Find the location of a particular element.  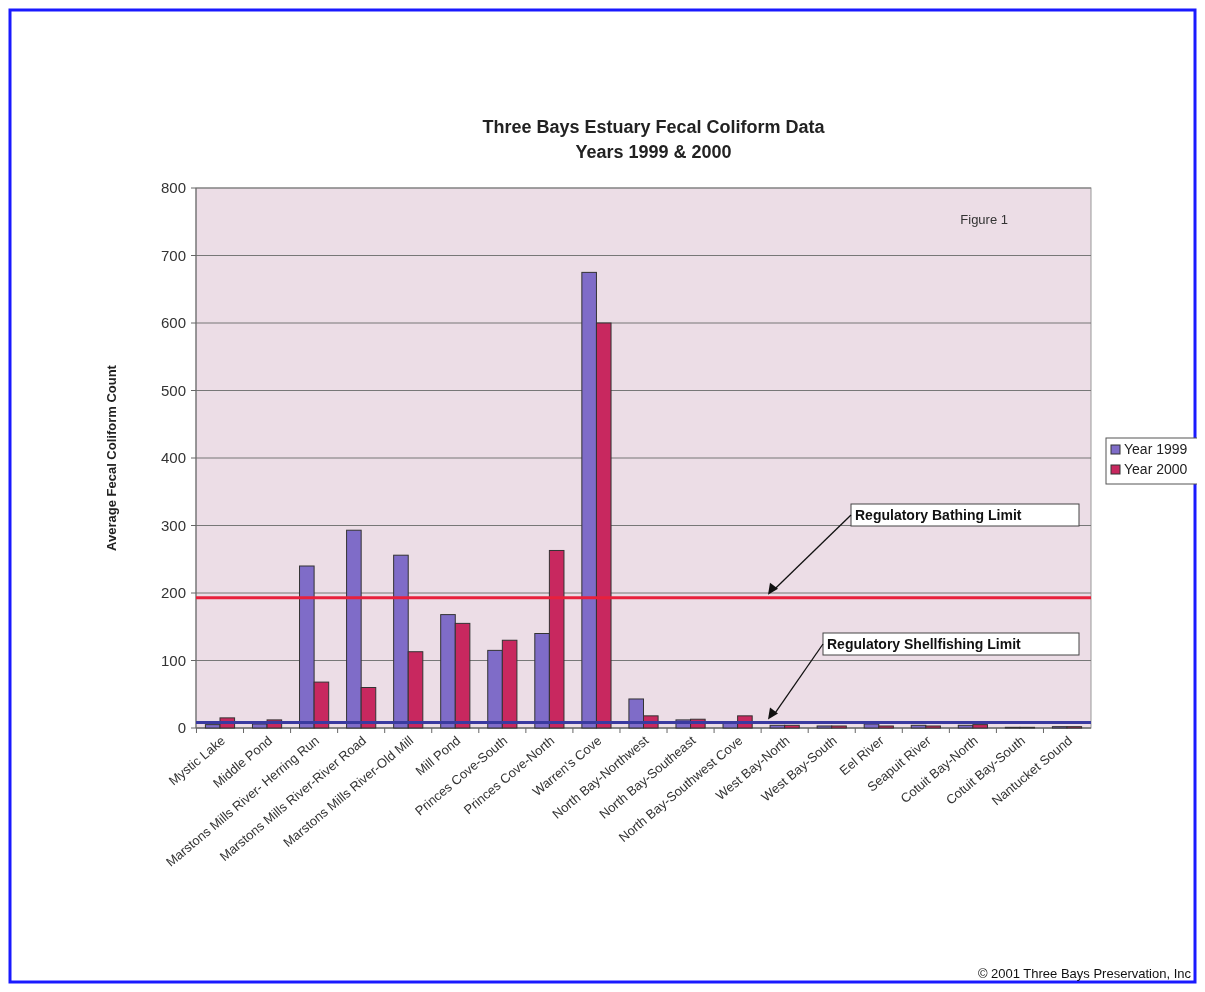

y-axis-title: Average Fecal Coliform Count is located at coordinates (111, 457).